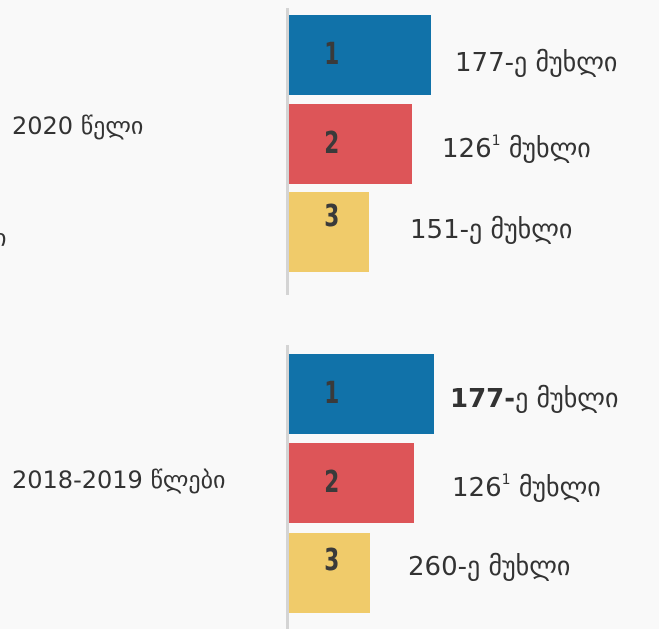 The height and width of the screenshot is (629, 659). I want to click on article-label: 260-ე მუხლი, so click(489, 567).